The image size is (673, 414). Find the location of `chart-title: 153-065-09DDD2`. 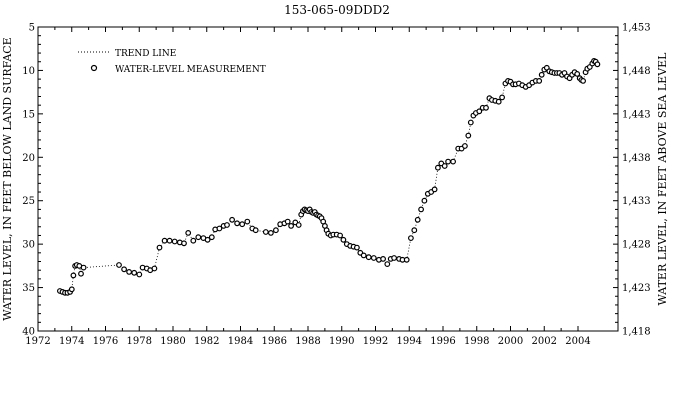

chart-title: 153-065-09DDD2 is located at coordinates (337, 10).